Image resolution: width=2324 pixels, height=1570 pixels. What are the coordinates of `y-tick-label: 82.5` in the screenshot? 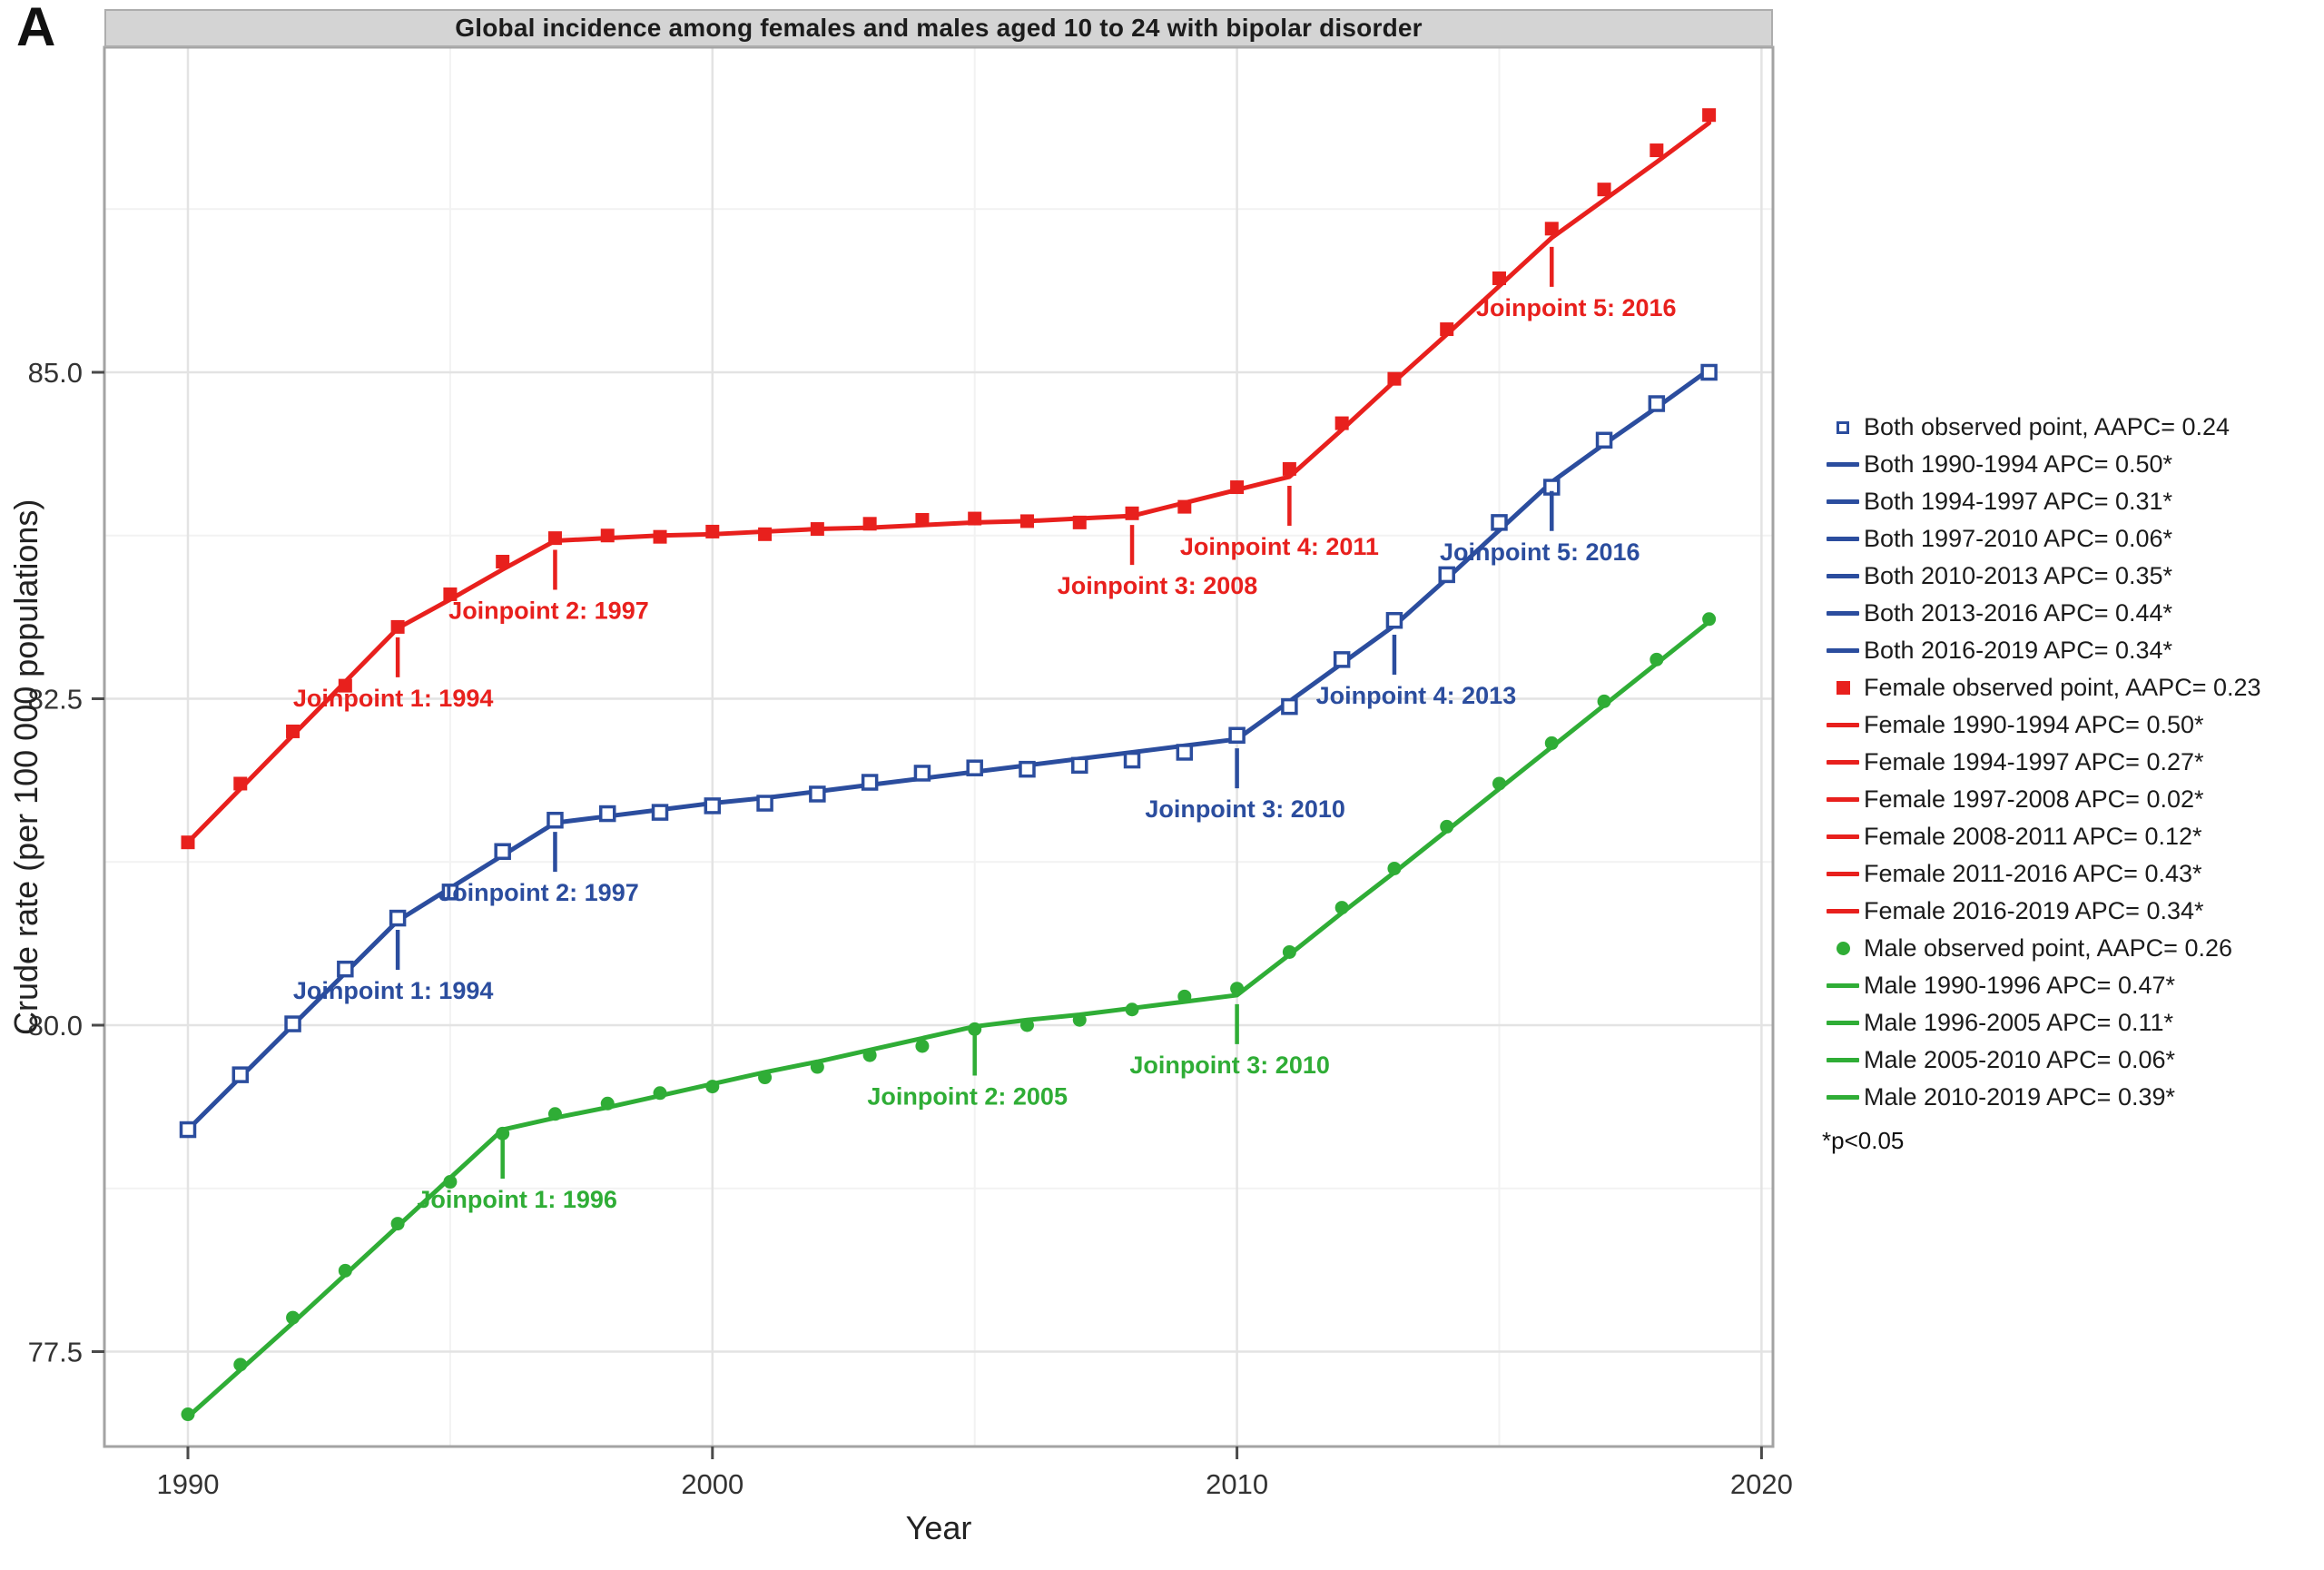 It's located at (55, 700).